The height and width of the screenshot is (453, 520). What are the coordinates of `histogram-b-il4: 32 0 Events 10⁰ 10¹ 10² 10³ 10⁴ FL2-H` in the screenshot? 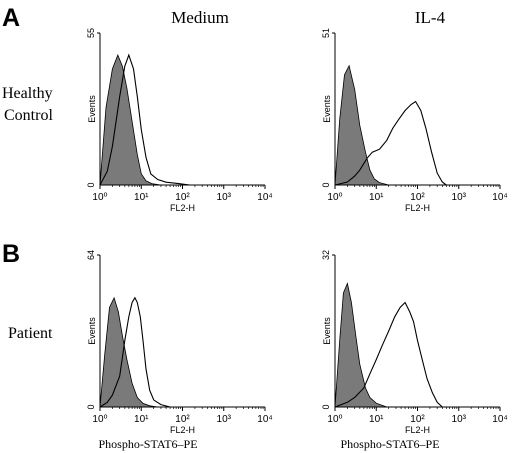 It's located at (414, 342).